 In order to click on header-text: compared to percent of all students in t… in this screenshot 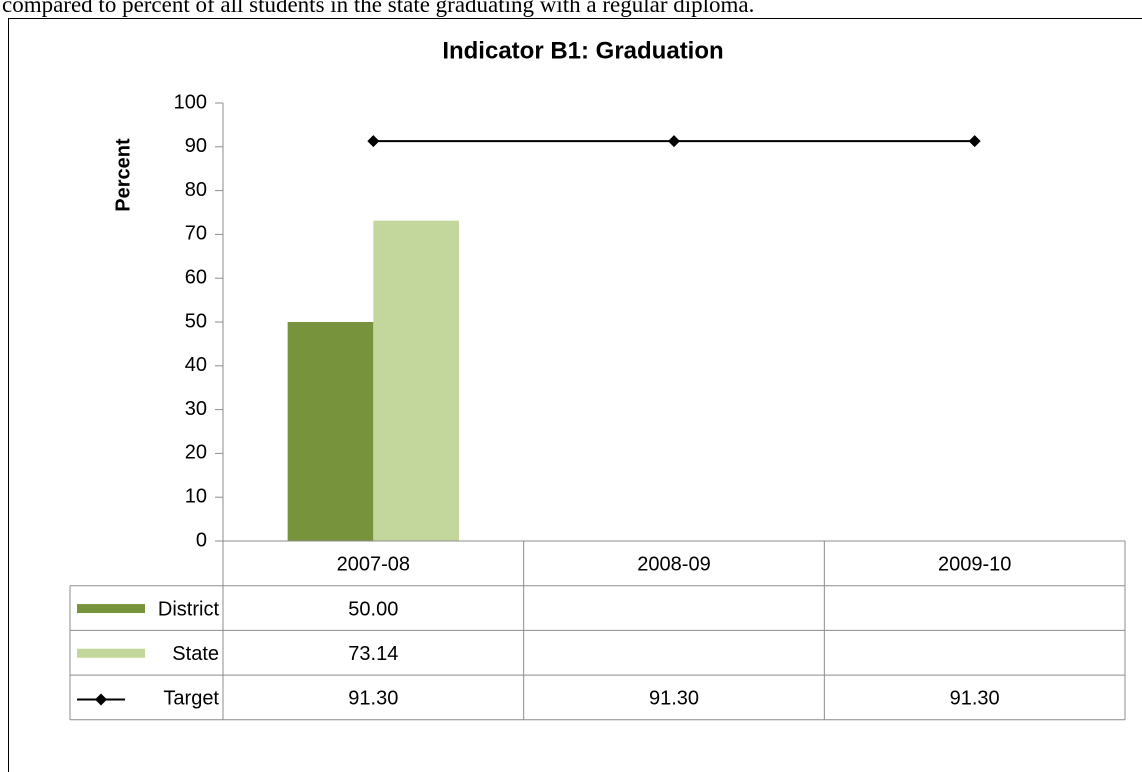, I will do `click(378, 8)`.